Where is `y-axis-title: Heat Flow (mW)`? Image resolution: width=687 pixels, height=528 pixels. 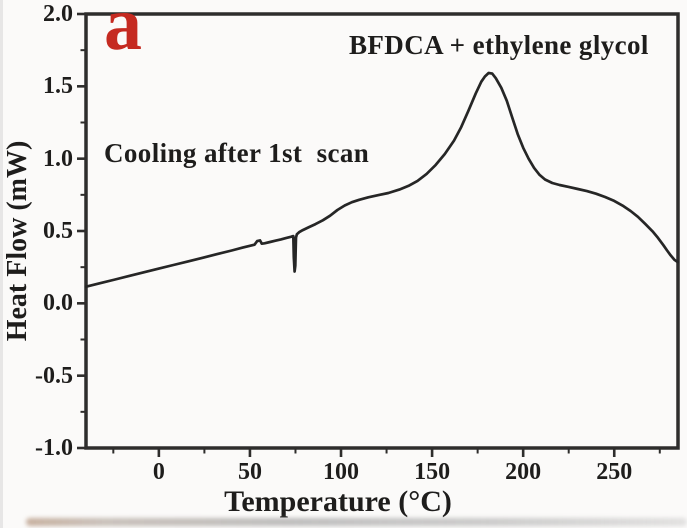 y-axis-title: Heat Flow (mW) is located at coordinates (17, 241).